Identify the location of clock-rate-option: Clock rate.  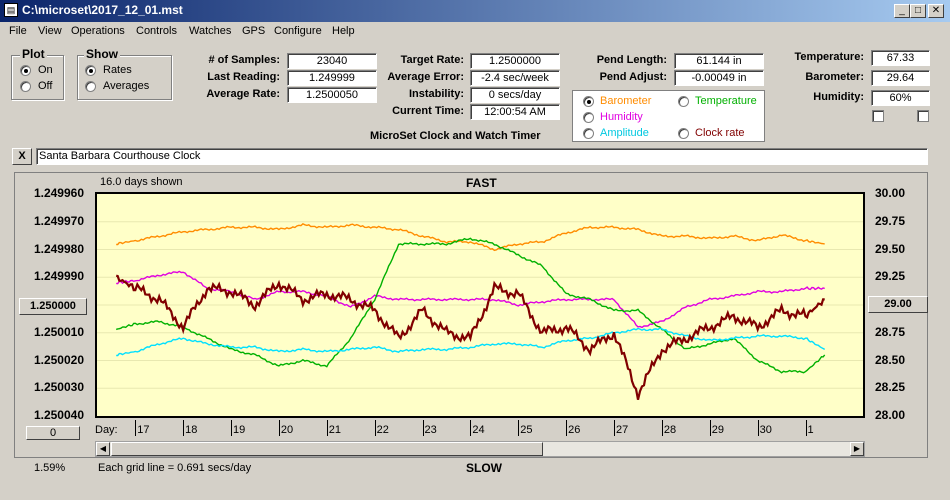
(720, 133).